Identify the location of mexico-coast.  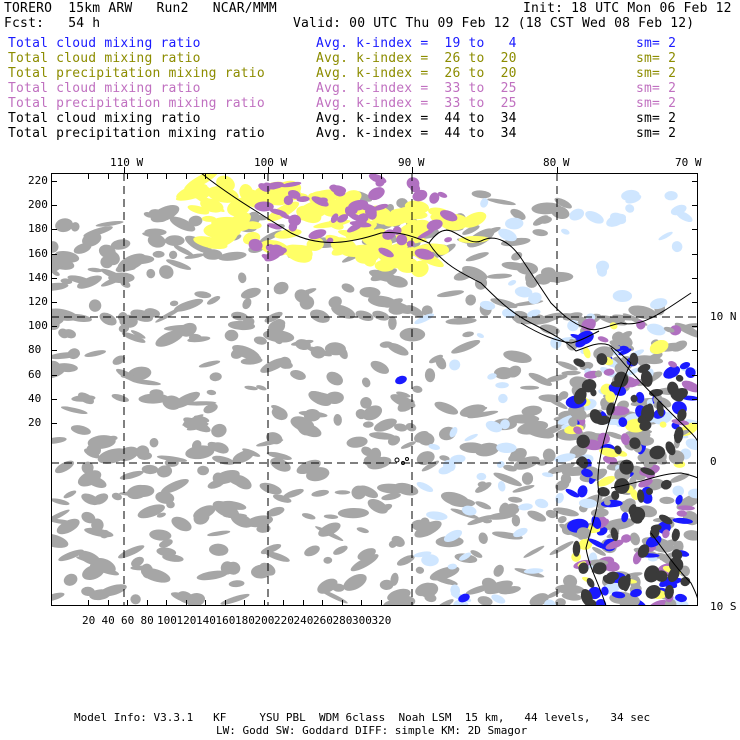
(315, 208).